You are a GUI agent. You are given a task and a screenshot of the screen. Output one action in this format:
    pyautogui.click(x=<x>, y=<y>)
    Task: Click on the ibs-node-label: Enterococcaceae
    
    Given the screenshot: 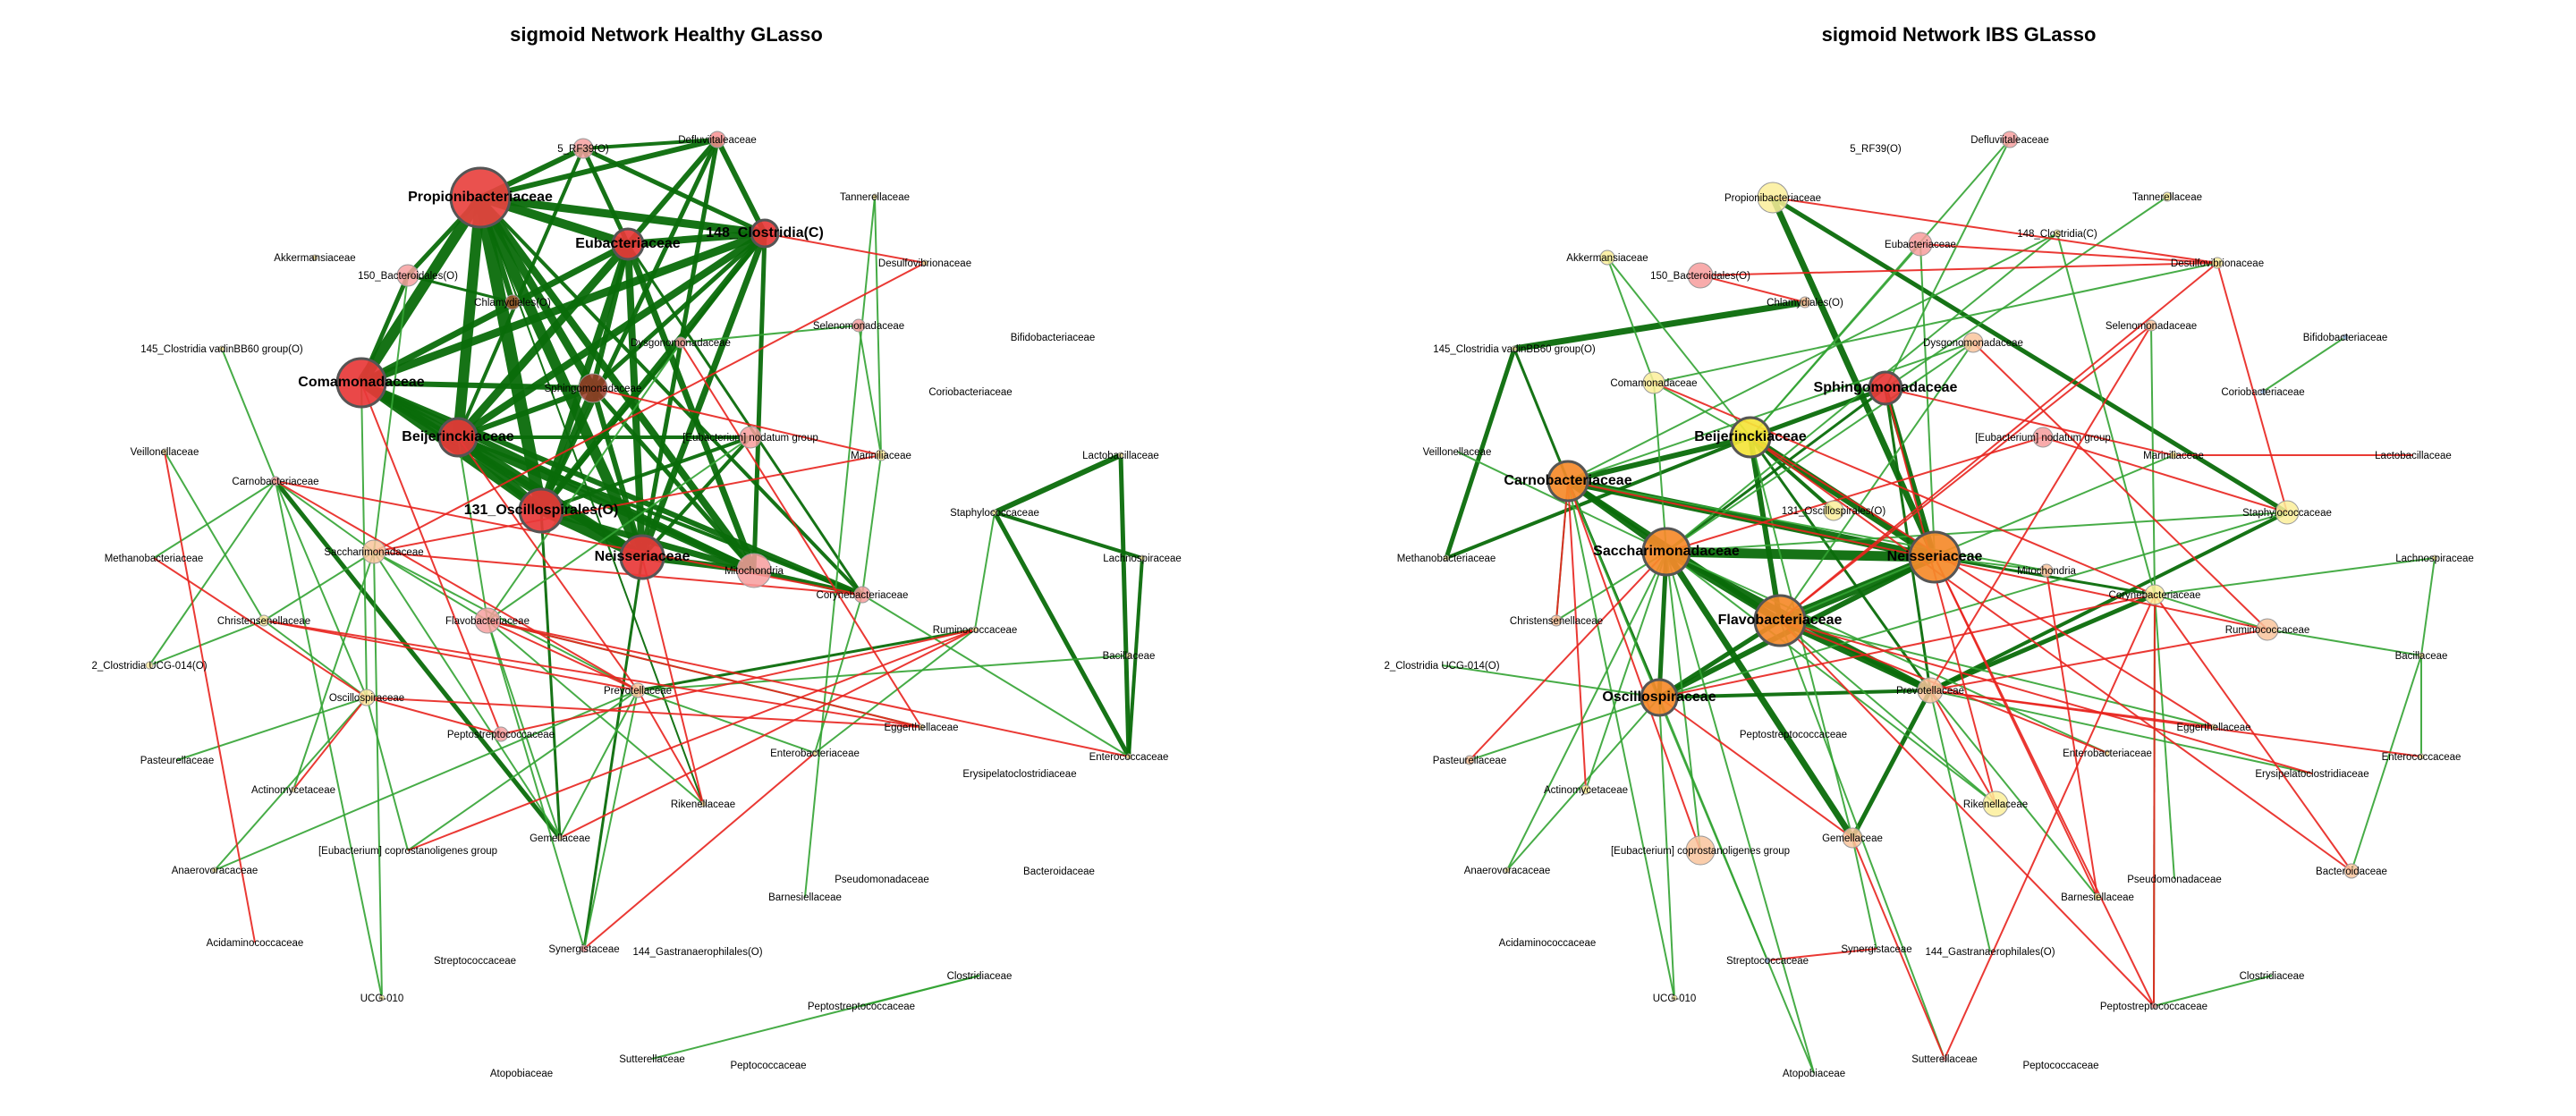 What is the action you would take?
    pyautogui.click(x=2422, y=757)
    